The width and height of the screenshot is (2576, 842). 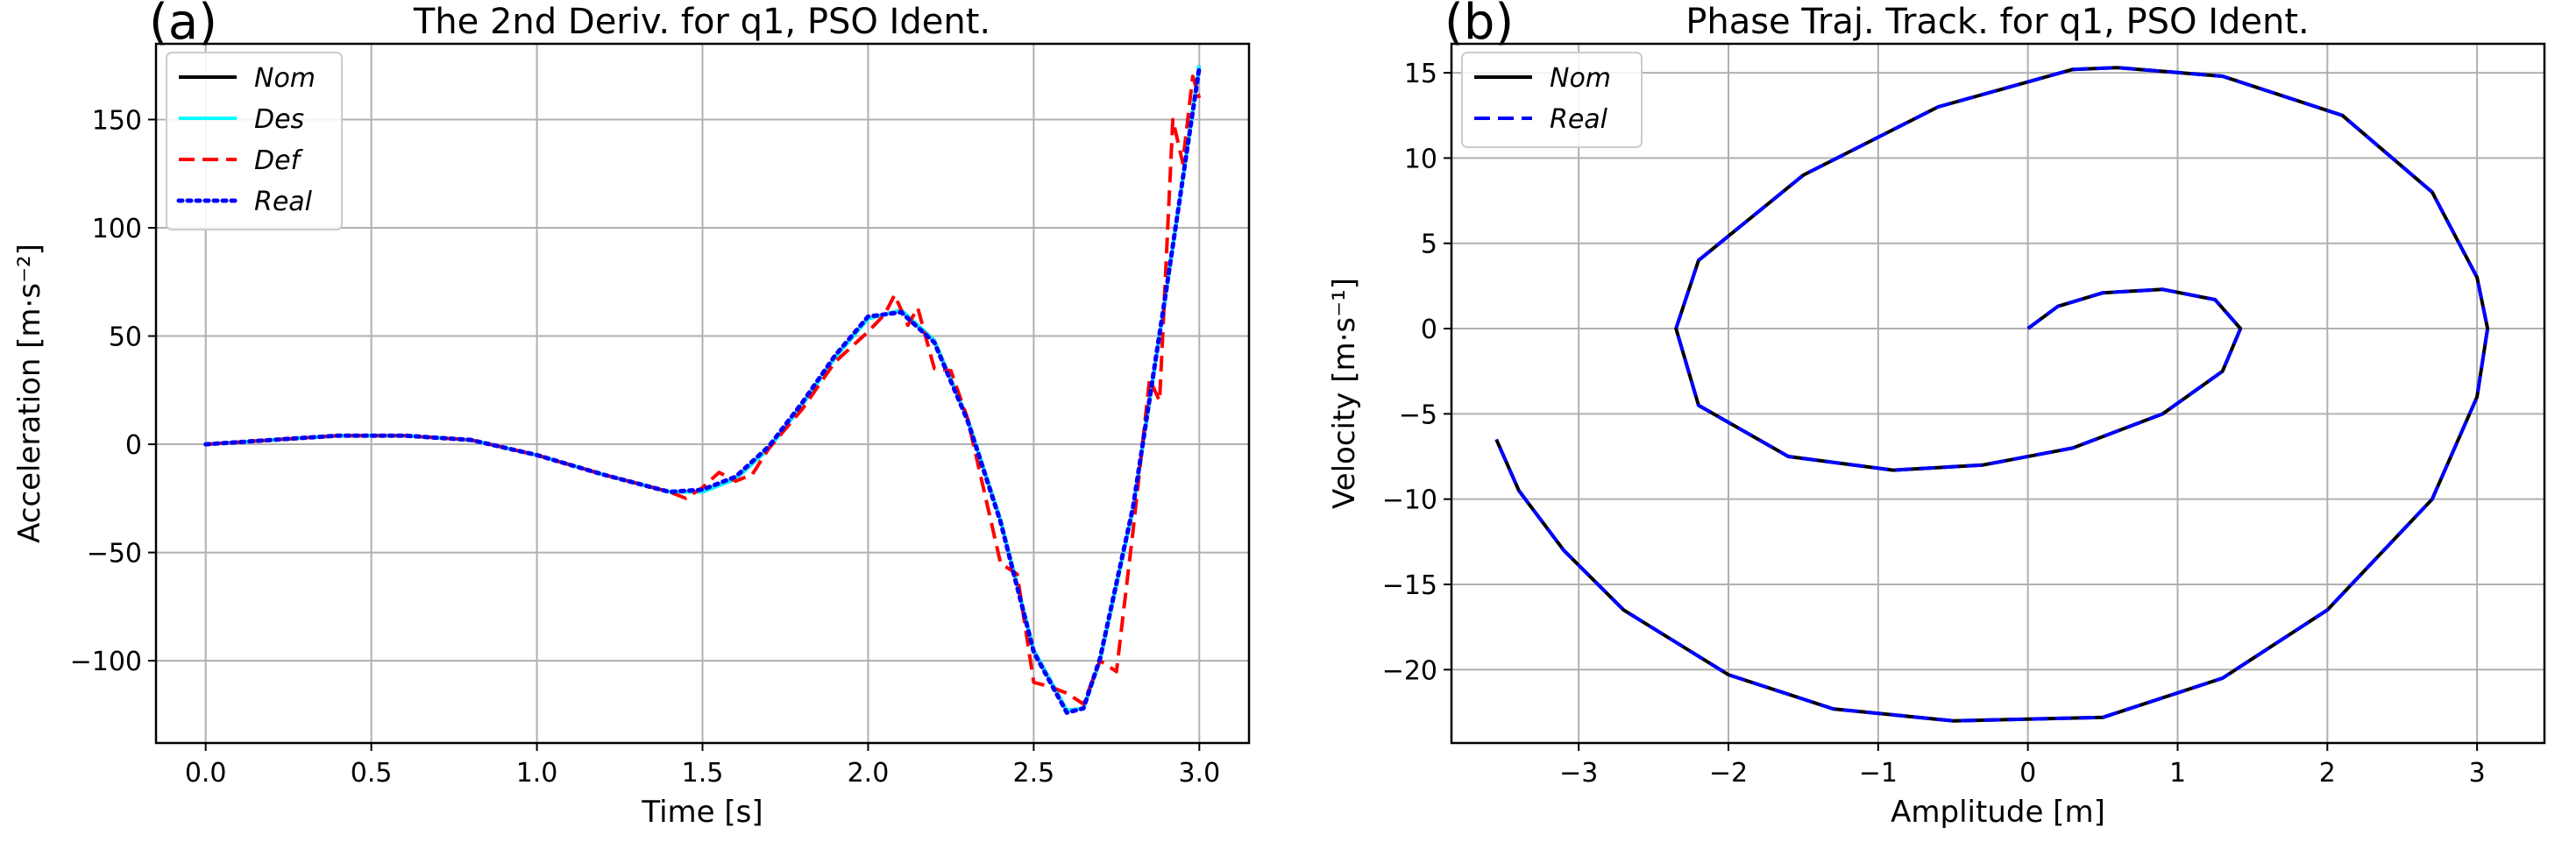 What do you see at coordinates (1728, 773) in the screenshot?
I see `x-tick-label: −2` at bounding box center [1728, 773].